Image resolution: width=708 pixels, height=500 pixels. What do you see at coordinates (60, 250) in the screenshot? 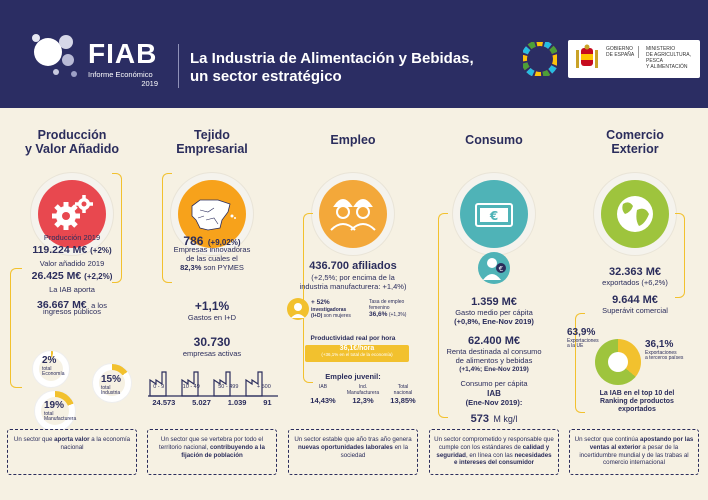
I see `prod-value: 119.224 M€` at bounding box center [60, 250].